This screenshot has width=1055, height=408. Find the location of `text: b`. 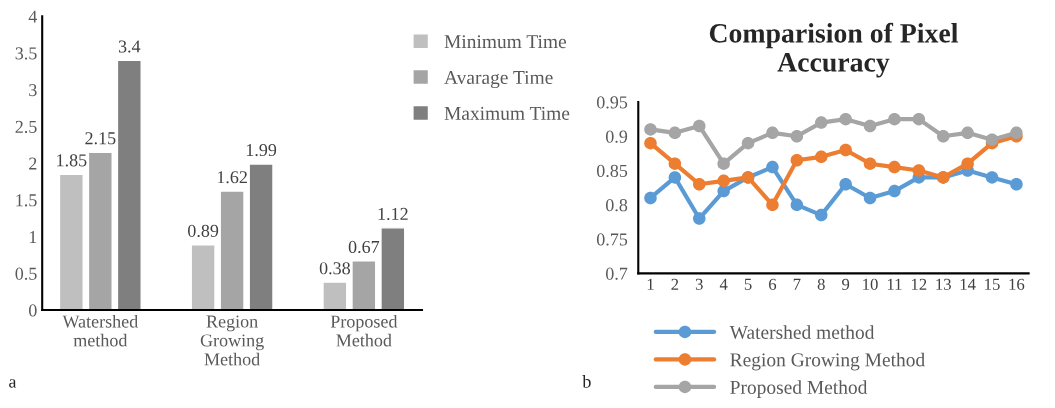

text: b is located at coordinates (586, 381).